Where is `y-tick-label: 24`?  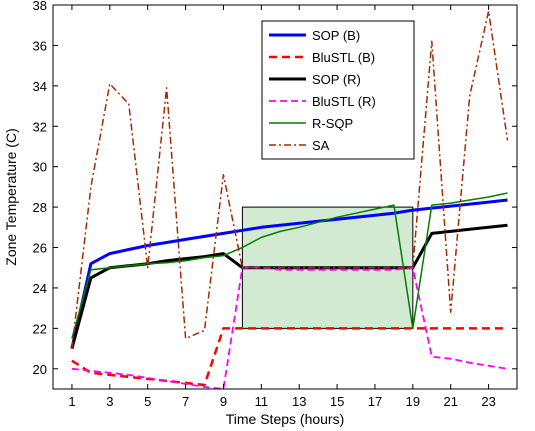 y-tick-label: 24 is located at coordinates (40, 288).